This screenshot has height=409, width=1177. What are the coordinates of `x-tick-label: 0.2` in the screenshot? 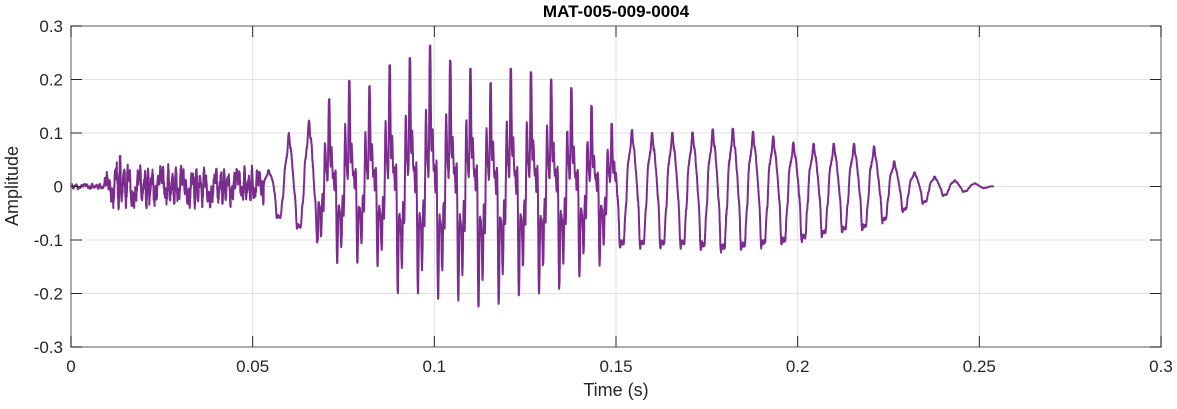 It's located at (798, 366).